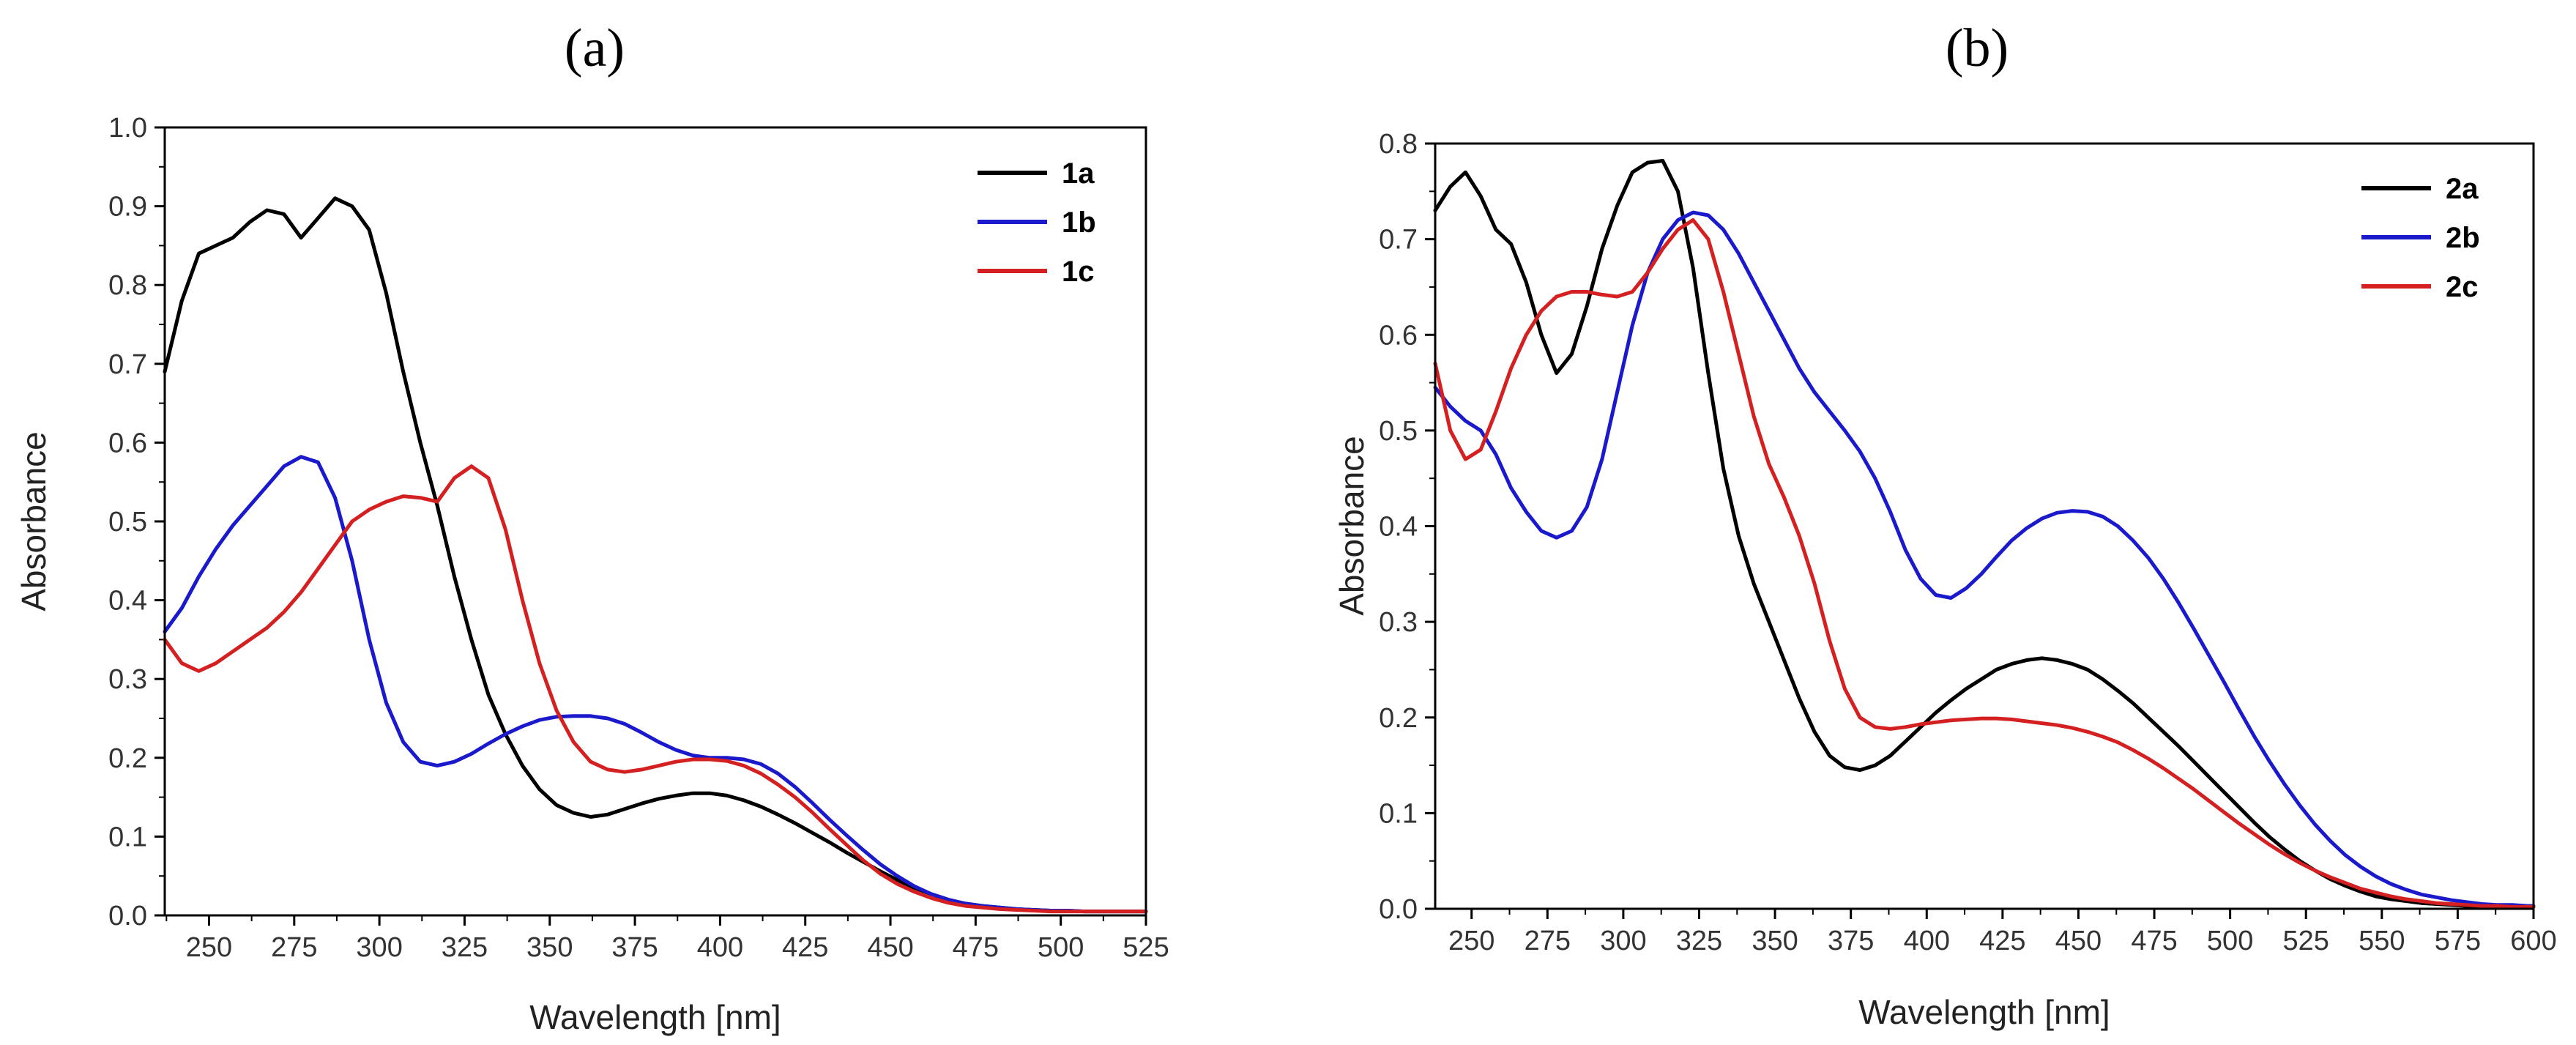 The width and height of the screenshot is (2576, 1045). I want to click on x-tick-label-b: 550, so click(2382, 941).